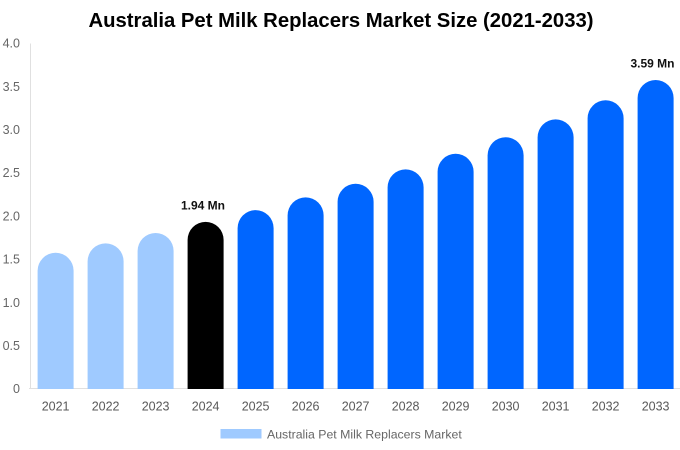 This screenshot has height=450, width=680. Describe the element at coordinates (606, 407) in the screenshot. I see `svg-text: 2032` at that location.